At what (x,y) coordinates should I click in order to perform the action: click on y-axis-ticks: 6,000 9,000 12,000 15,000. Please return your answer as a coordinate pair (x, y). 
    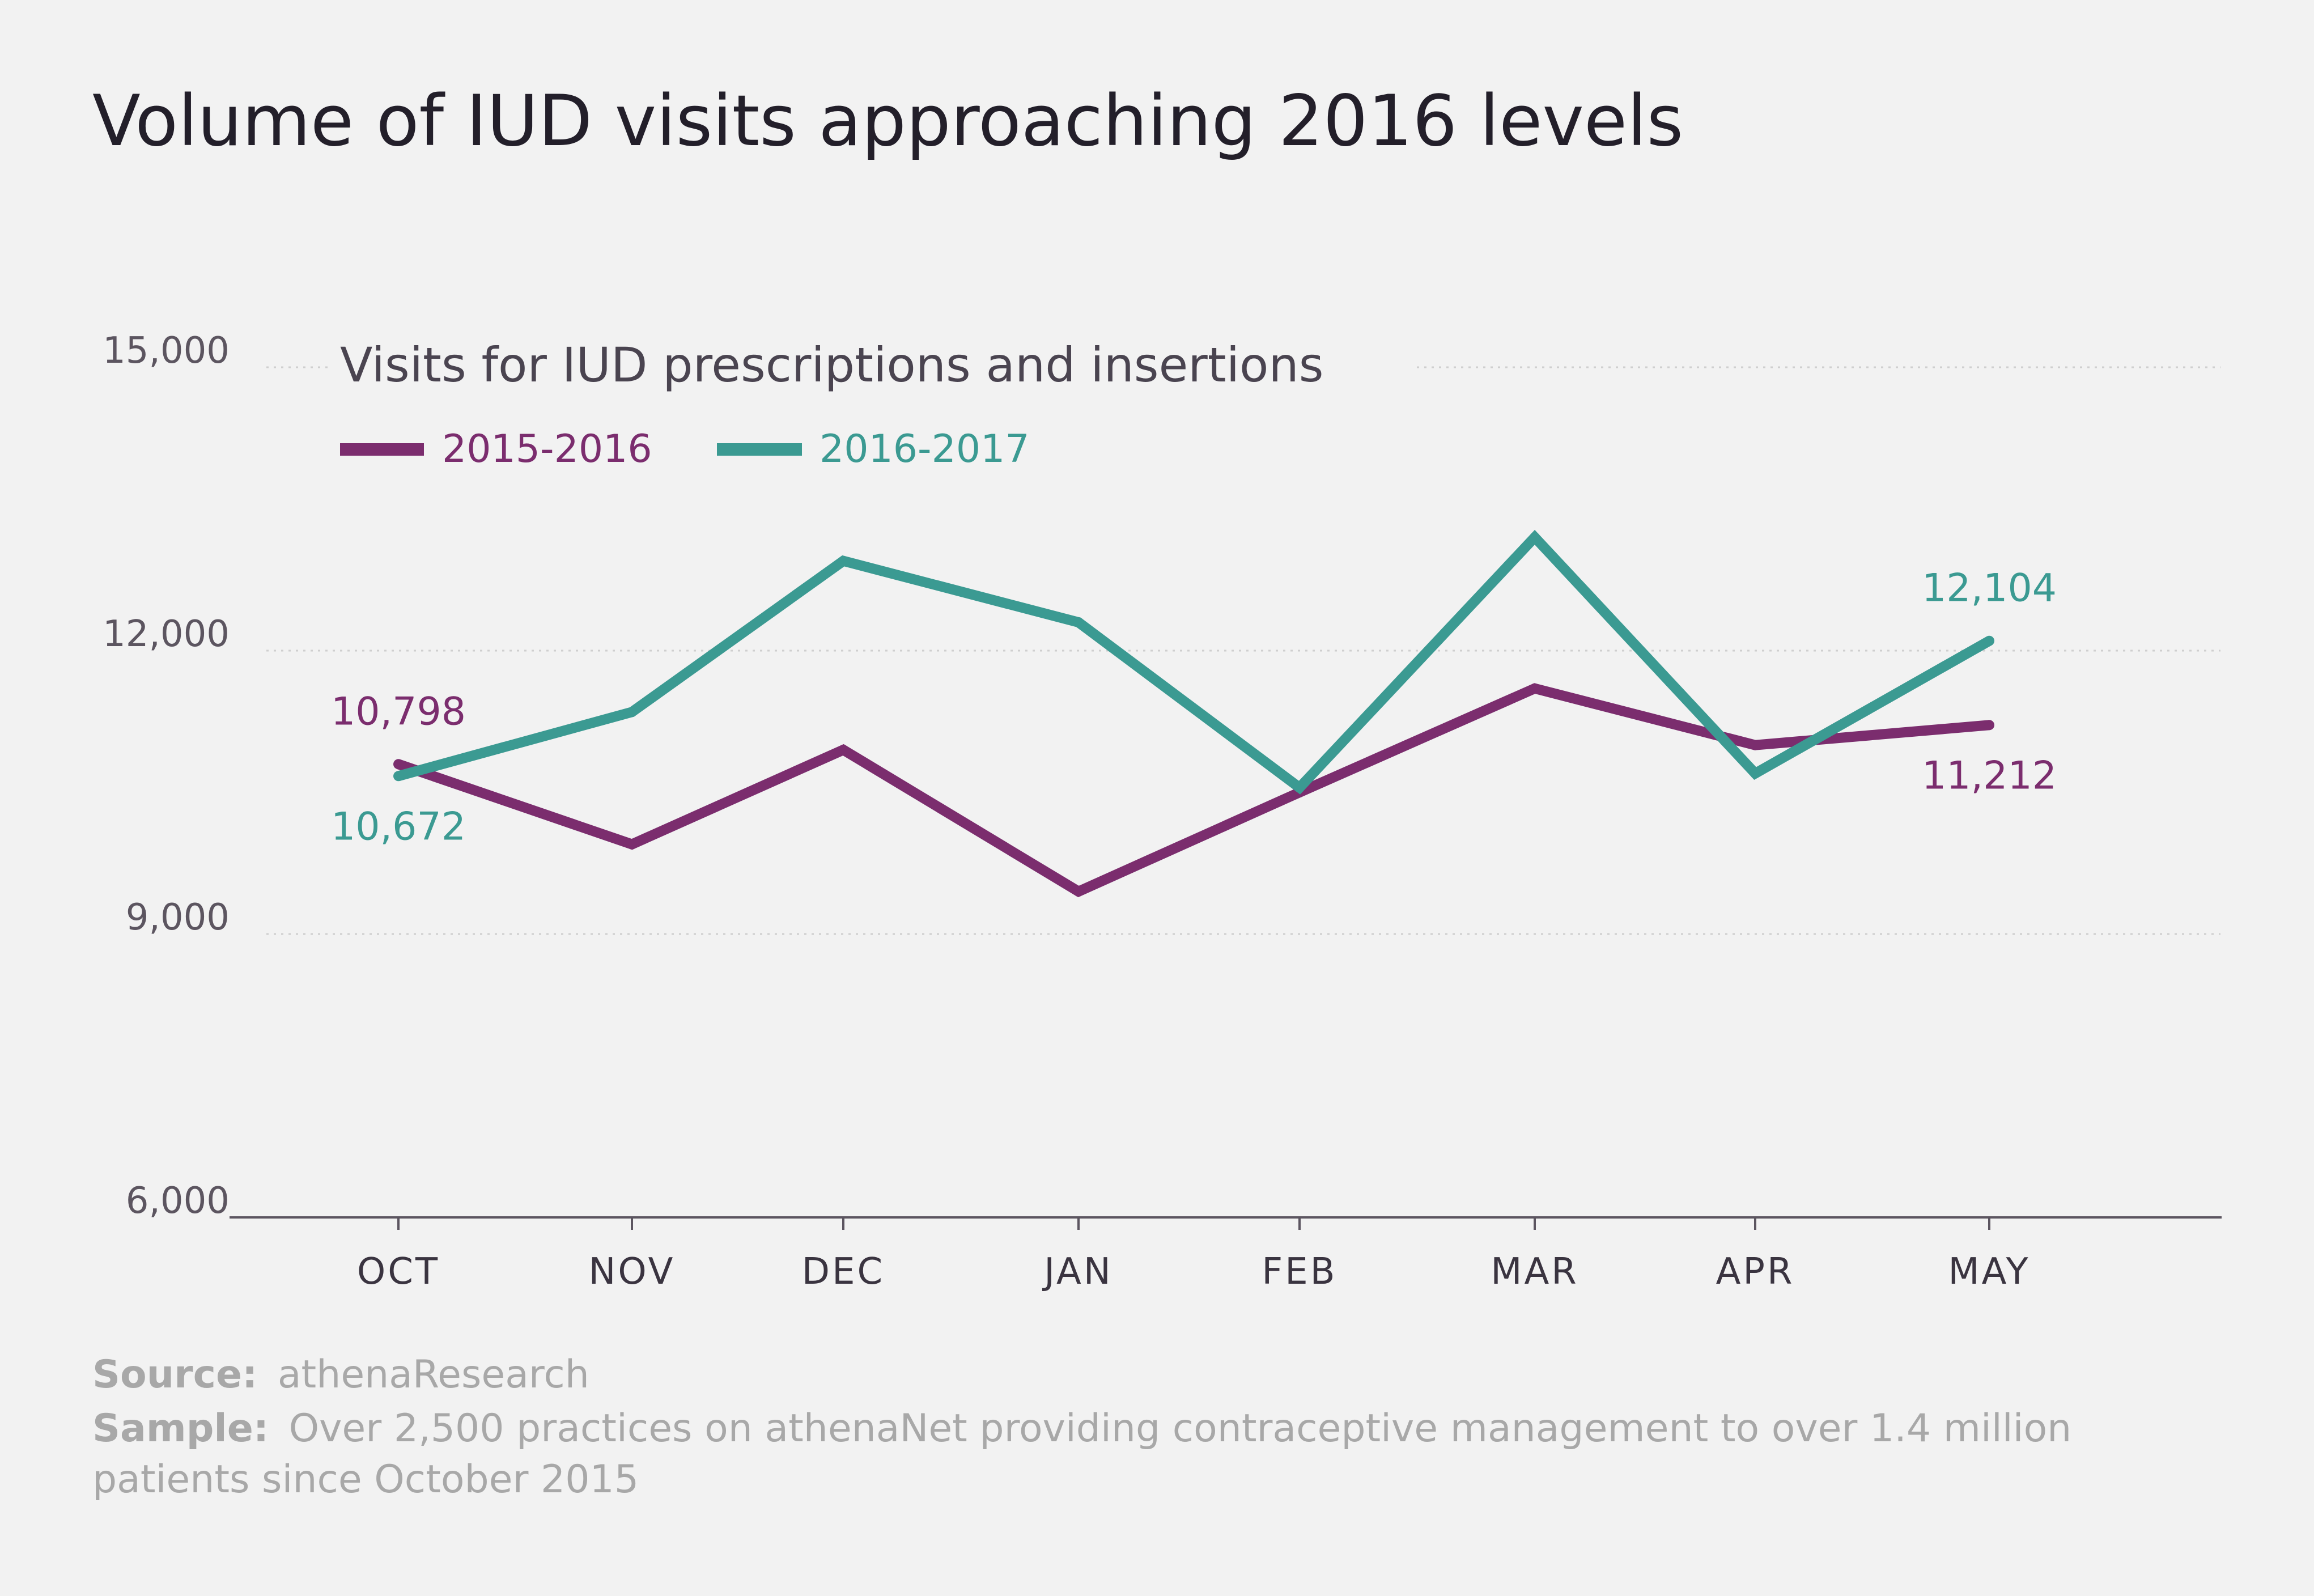
    Looking at the image, I should click on (166, 776).